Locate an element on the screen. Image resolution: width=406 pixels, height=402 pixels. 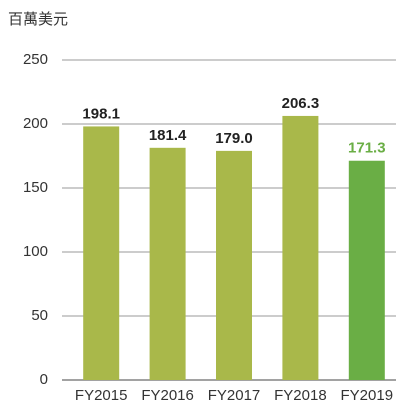
value-label: 206.3 is located at coordinates (301, 103).